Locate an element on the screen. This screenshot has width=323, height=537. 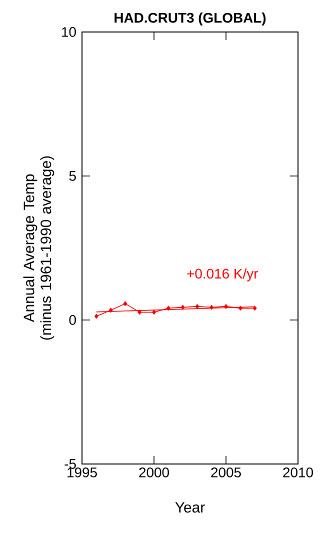
x-tick-label: 1995 is located at coordinates (82, 472).